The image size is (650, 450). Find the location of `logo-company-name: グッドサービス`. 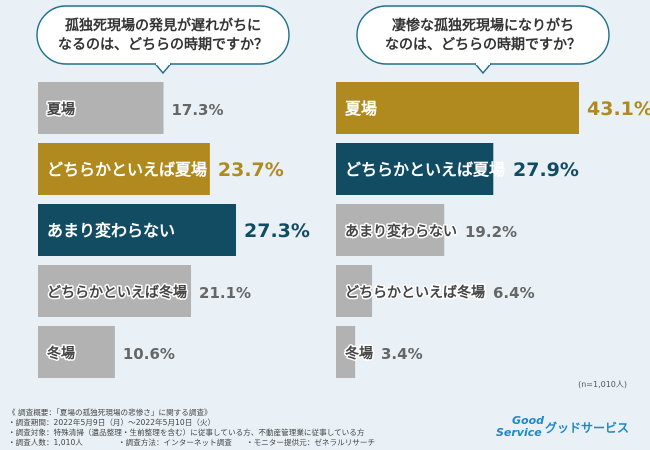

logo-company-name: グッドサービス is located at coordinates (587, 427).